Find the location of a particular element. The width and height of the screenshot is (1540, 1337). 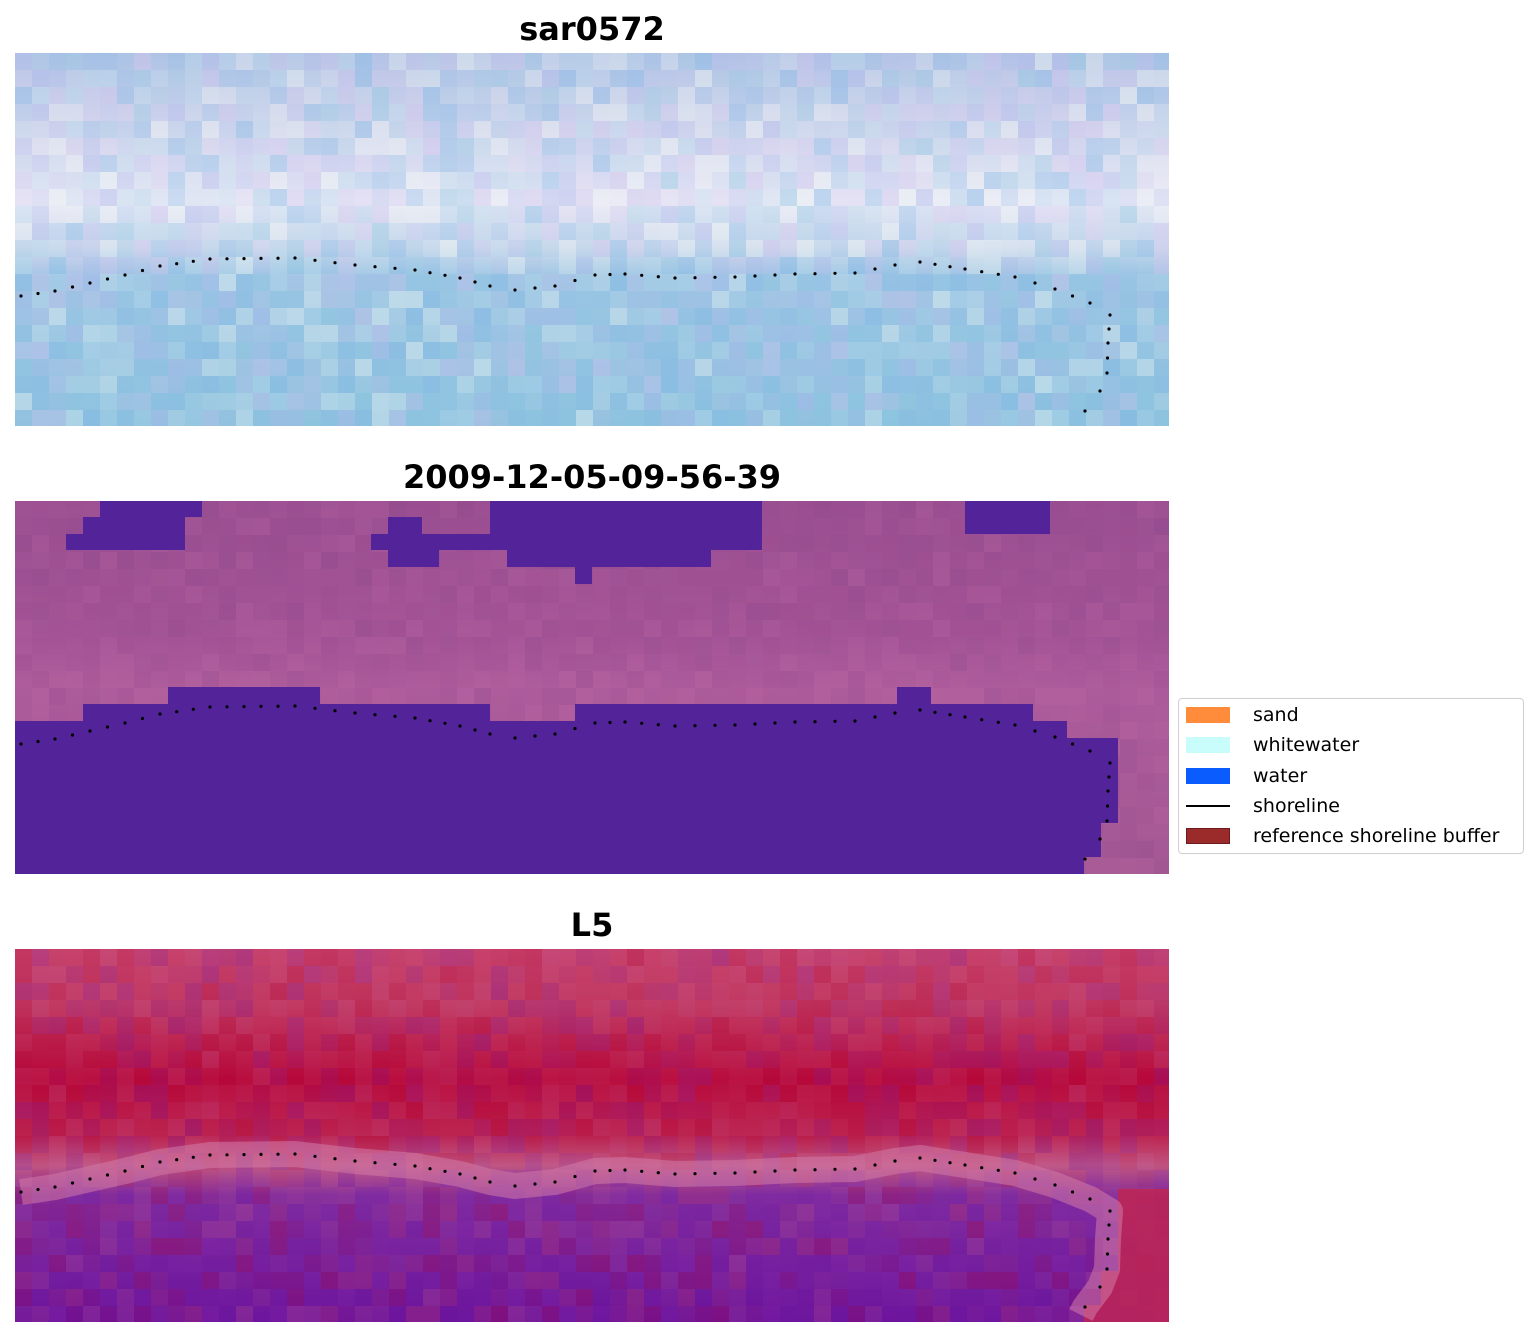

panel-title-l5: L5 is located at coordinates (592, 925).